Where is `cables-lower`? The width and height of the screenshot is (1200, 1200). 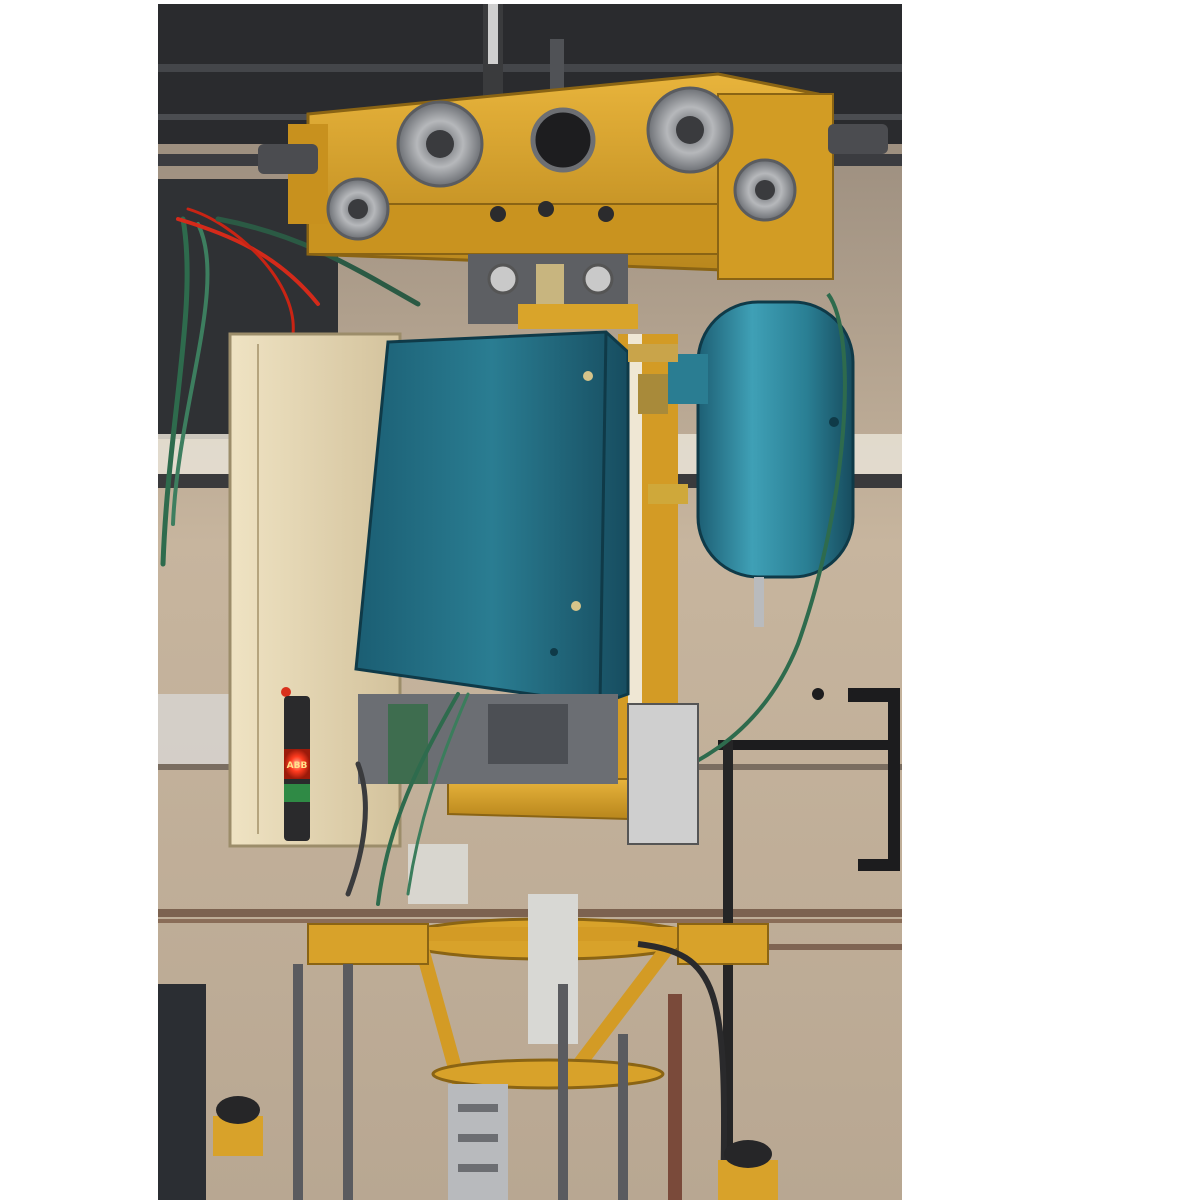 cables-lower is located at coordinates (407, 799).